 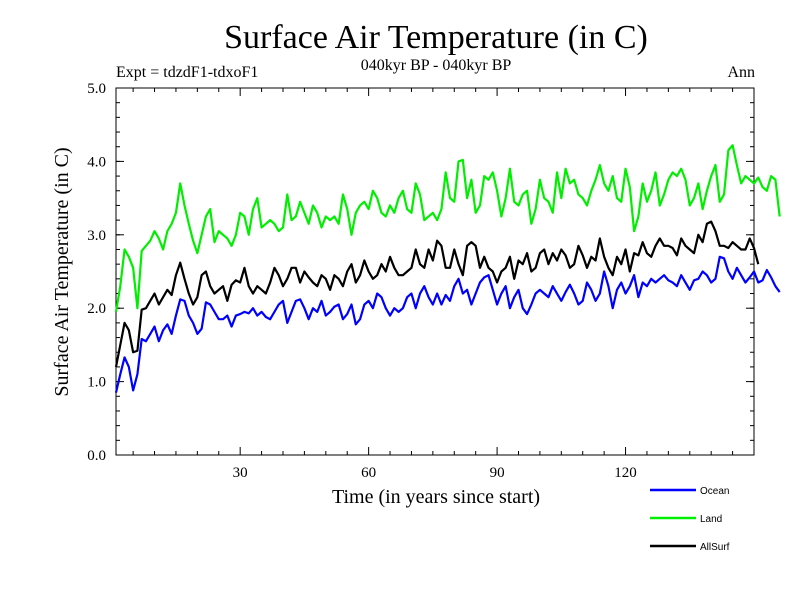 I want to click on x-tick-label: 60, so click(x=368, y=473).